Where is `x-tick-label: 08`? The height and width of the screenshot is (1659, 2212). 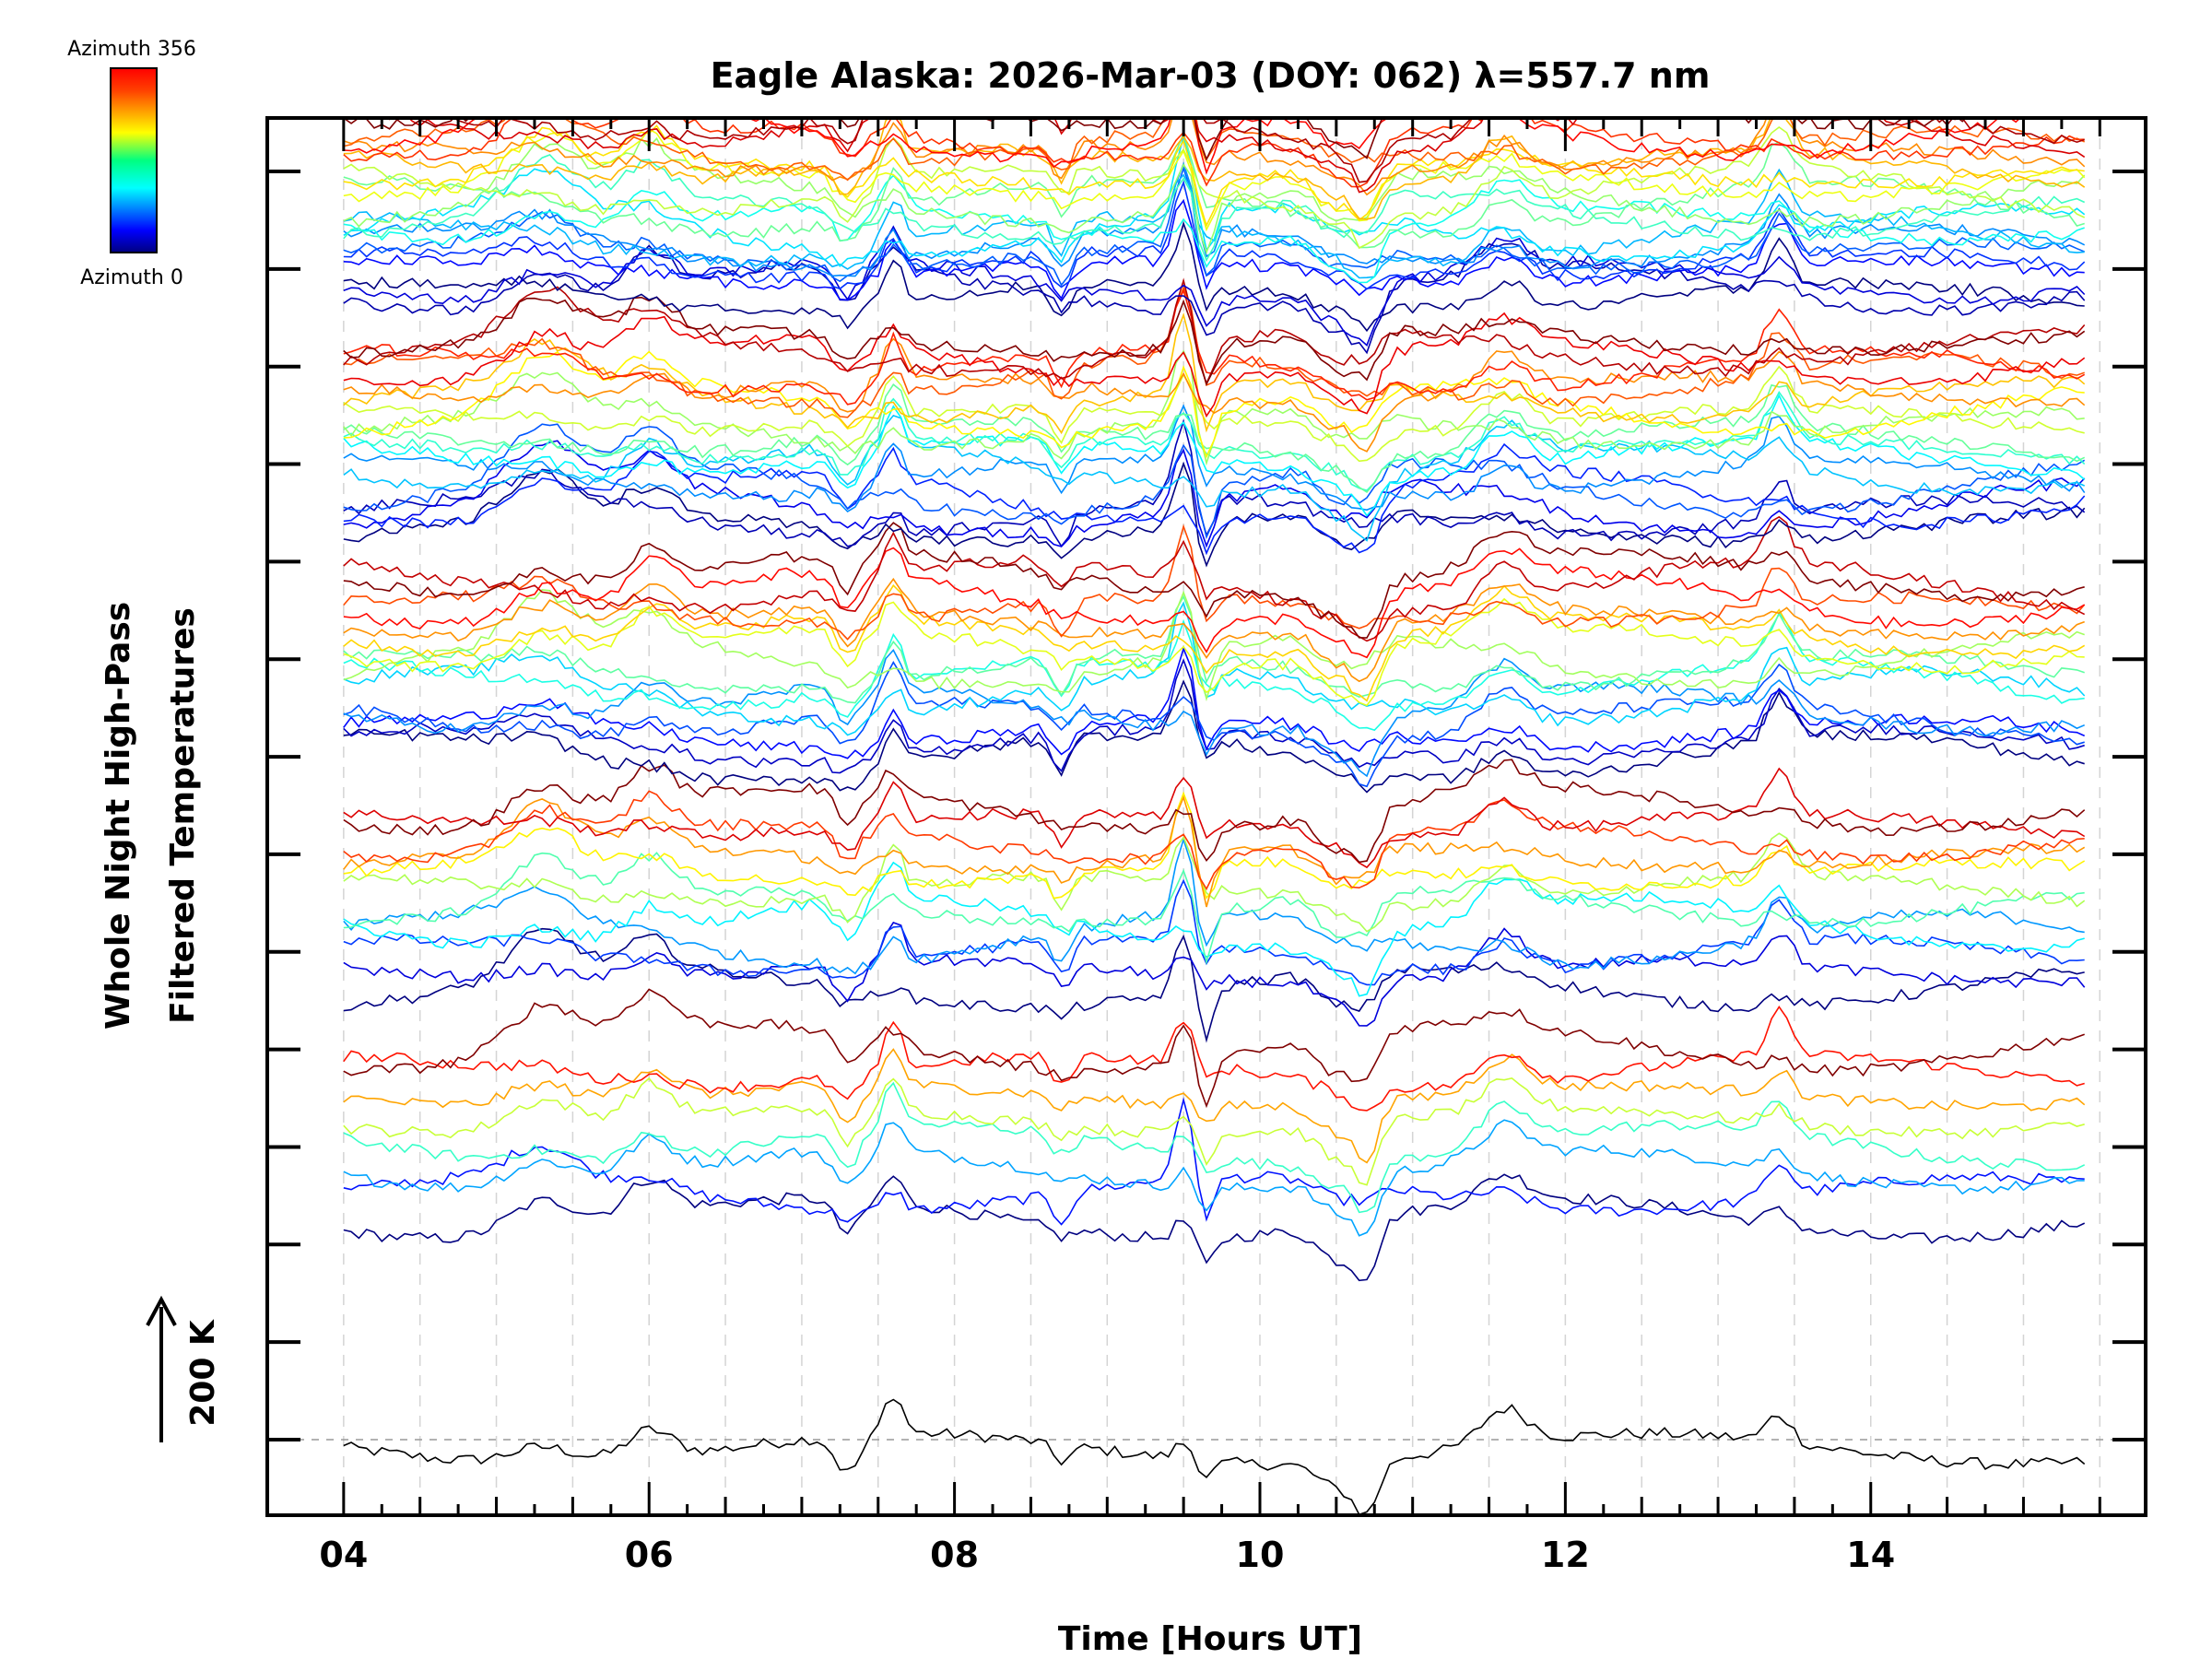
x-tick-label: 08 is located at coordinates (954, 1555).